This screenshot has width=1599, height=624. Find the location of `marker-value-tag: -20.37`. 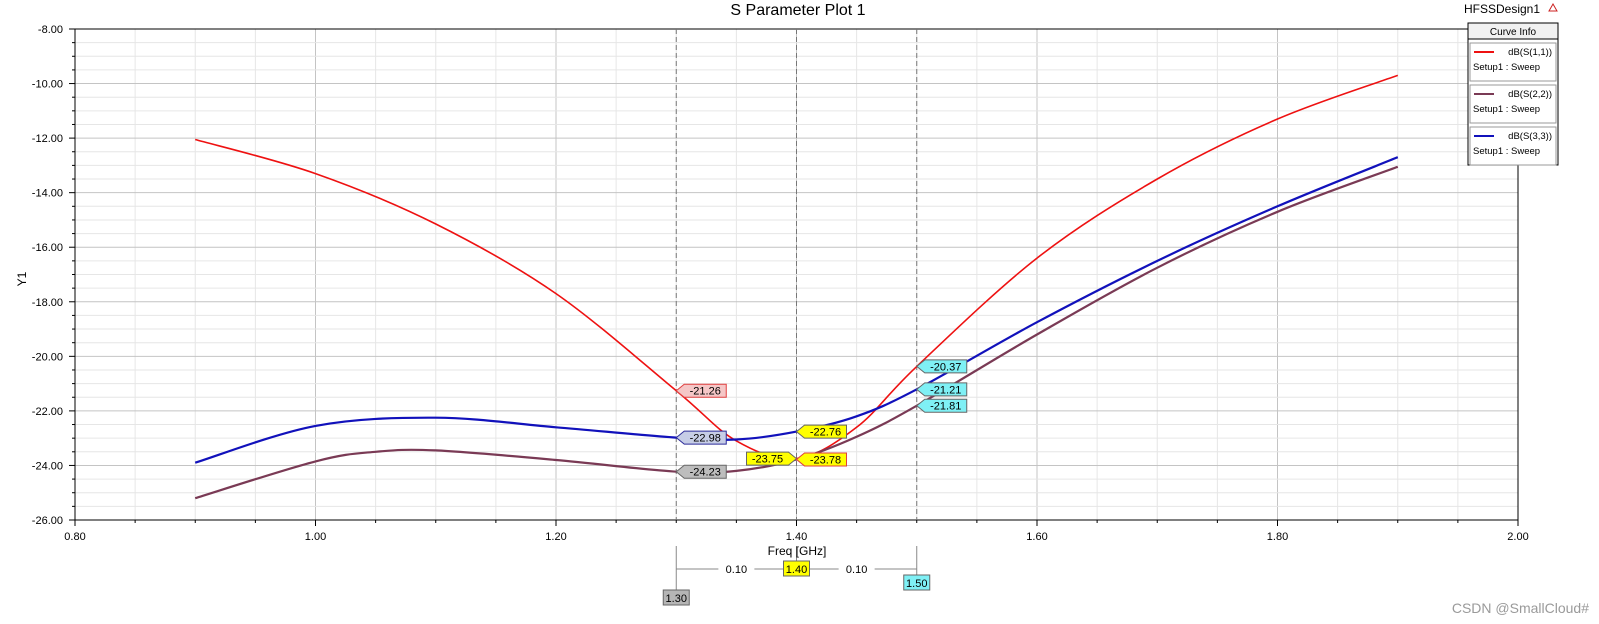

marker-value-tag: -20.37 is located at coordinates (941, 366).